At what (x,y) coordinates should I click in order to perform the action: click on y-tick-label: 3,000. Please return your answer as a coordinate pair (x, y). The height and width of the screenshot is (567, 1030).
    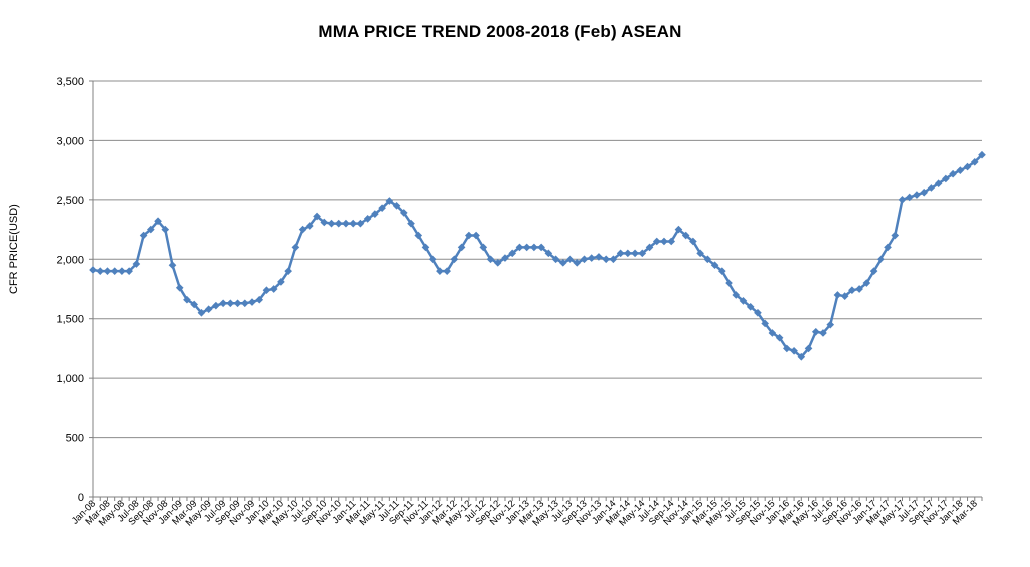
    Looking at the image, I should click on (70, 141).